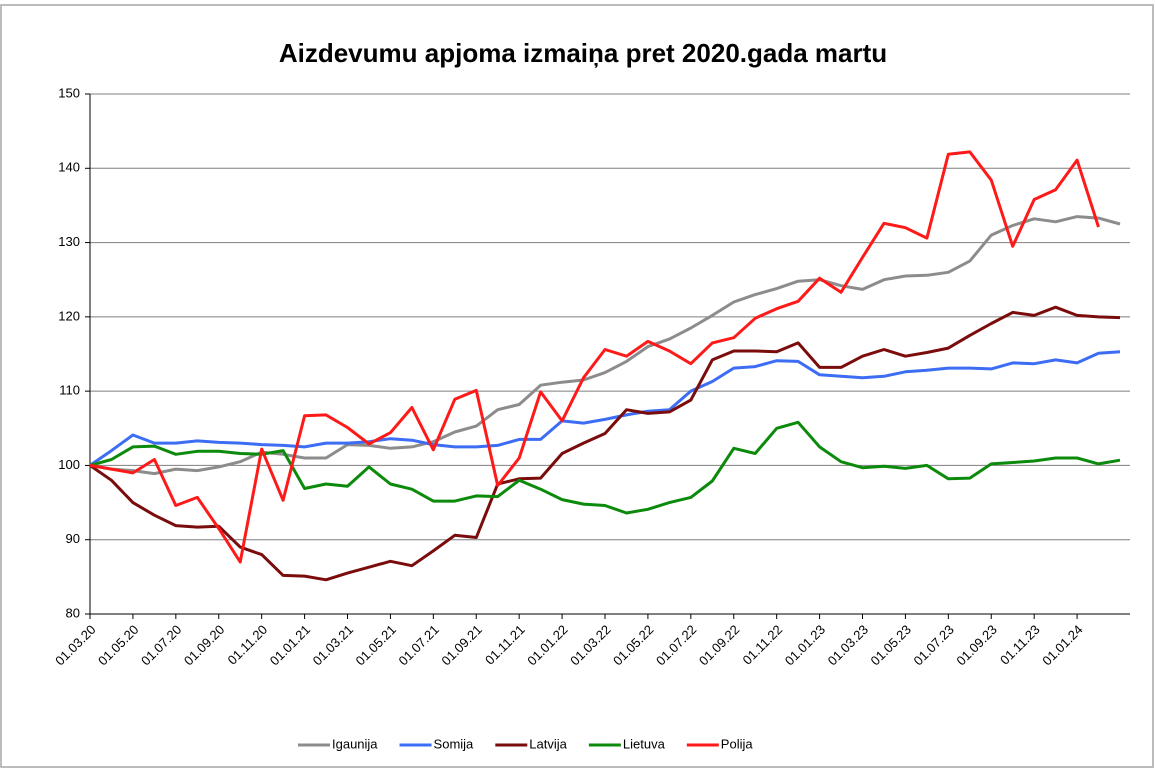 This screenshot has width=1156, height=770. What do you see at coordinates (605, 408) in the screenshot?
I see `series-line` at bounding box center [605, 408].